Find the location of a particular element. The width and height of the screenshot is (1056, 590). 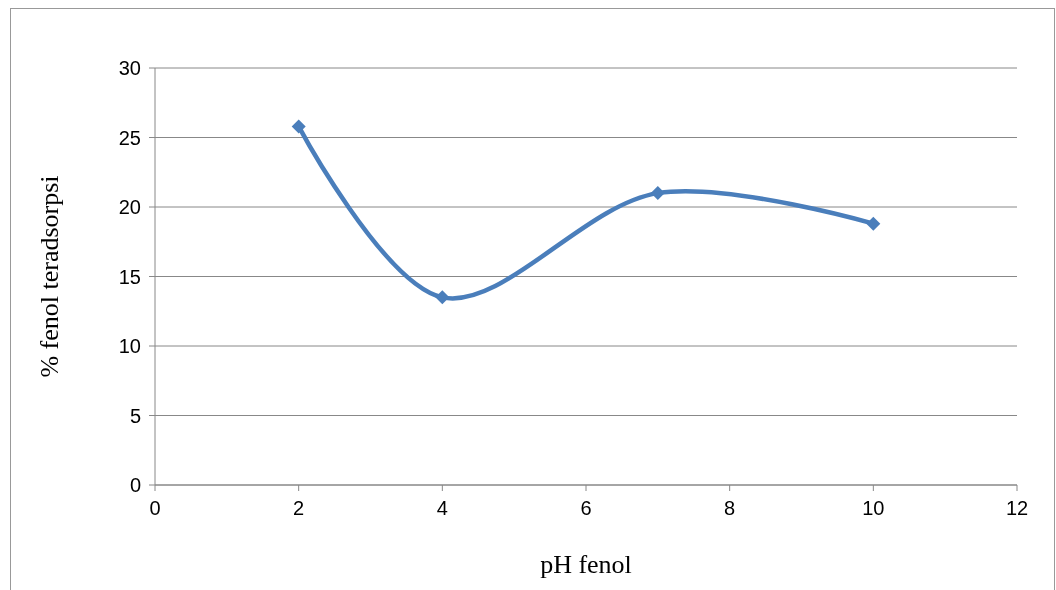

x-tick-label: 10 is located at coordinates (873, 508).